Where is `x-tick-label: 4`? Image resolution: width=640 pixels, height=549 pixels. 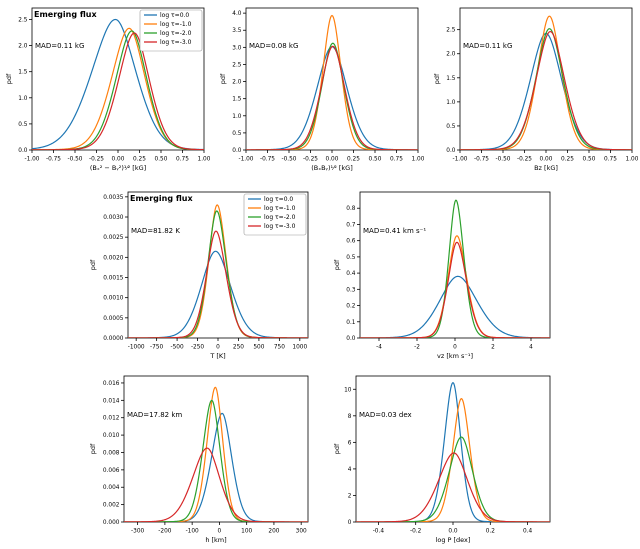
x-tick-label: 4 is located at coordinates (531, 348).